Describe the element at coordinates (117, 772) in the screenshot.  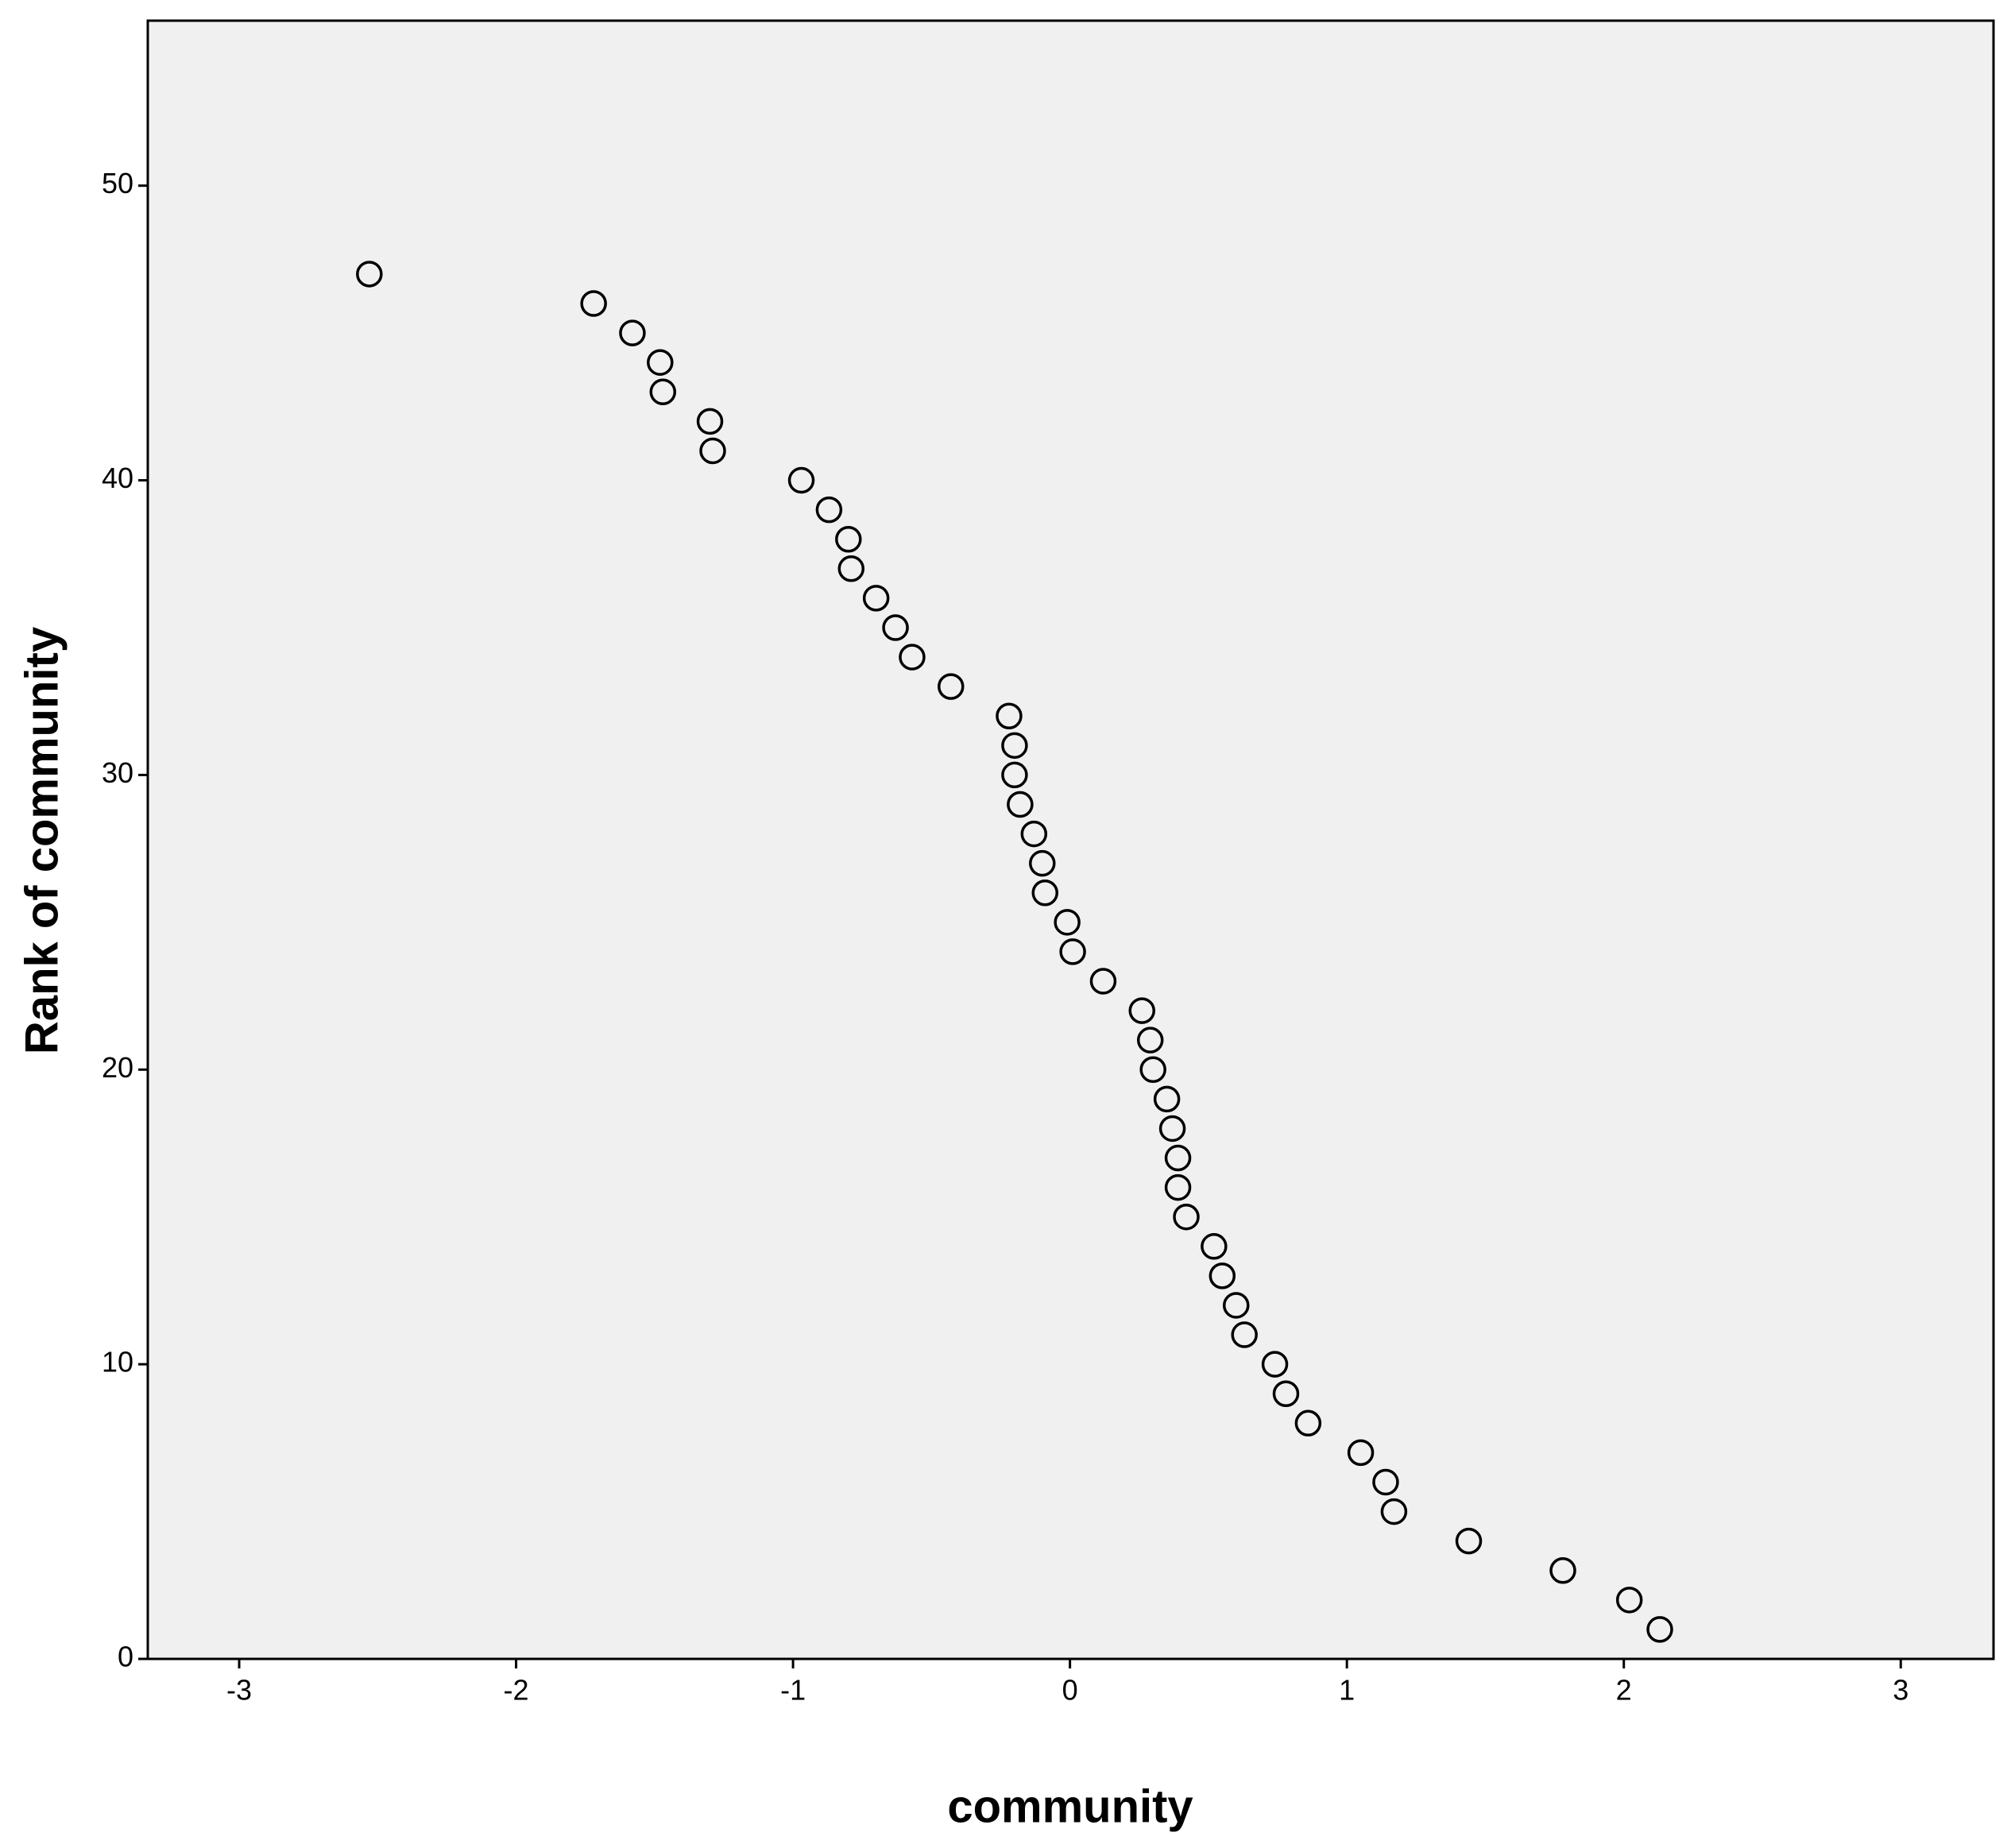
I see `y-tick-label: 30` at that location.